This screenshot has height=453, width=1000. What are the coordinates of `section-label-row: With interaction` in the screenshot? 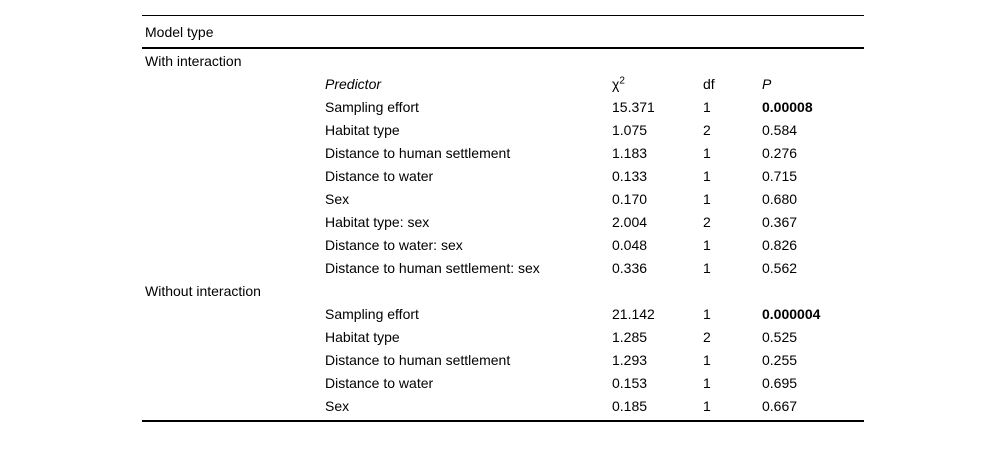 It's located at (503, 60).